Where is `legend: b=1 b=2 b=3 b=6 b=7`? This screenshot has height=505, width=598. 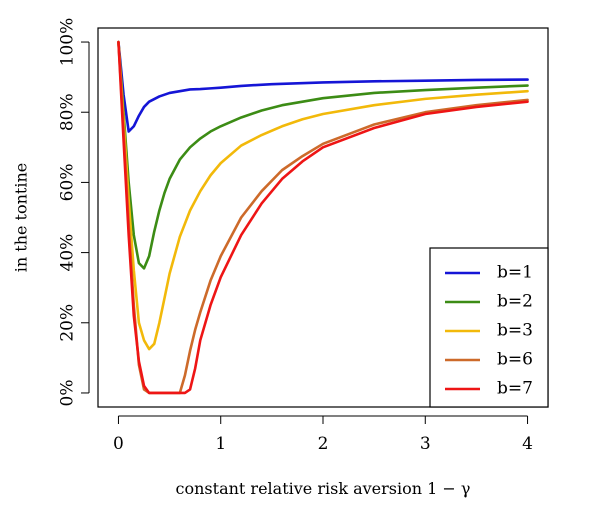 legend: b=1 b=2 b=3 b=6 b=7 is located at coordinates (489, 327).